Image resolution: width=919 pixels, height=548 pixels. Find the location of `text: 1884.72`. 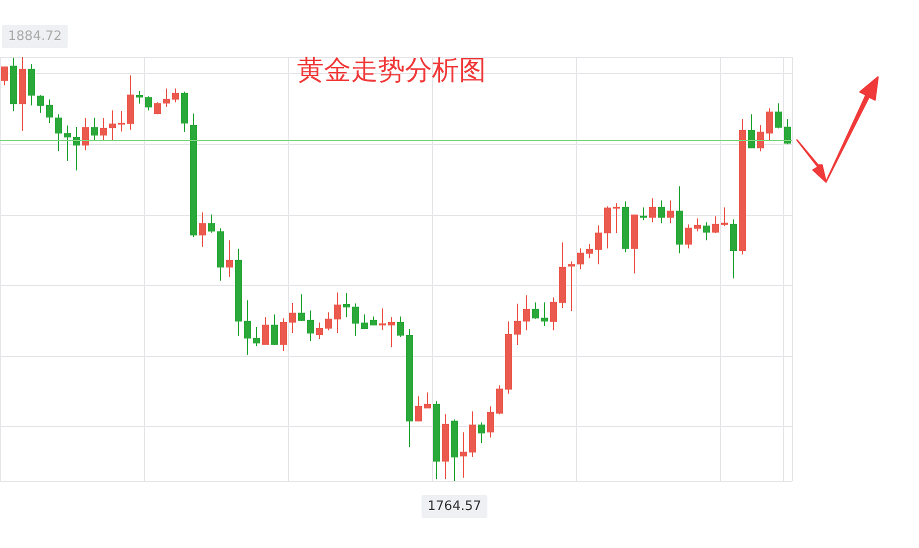

text: 1884.72 is located at coordinates (35, 36).